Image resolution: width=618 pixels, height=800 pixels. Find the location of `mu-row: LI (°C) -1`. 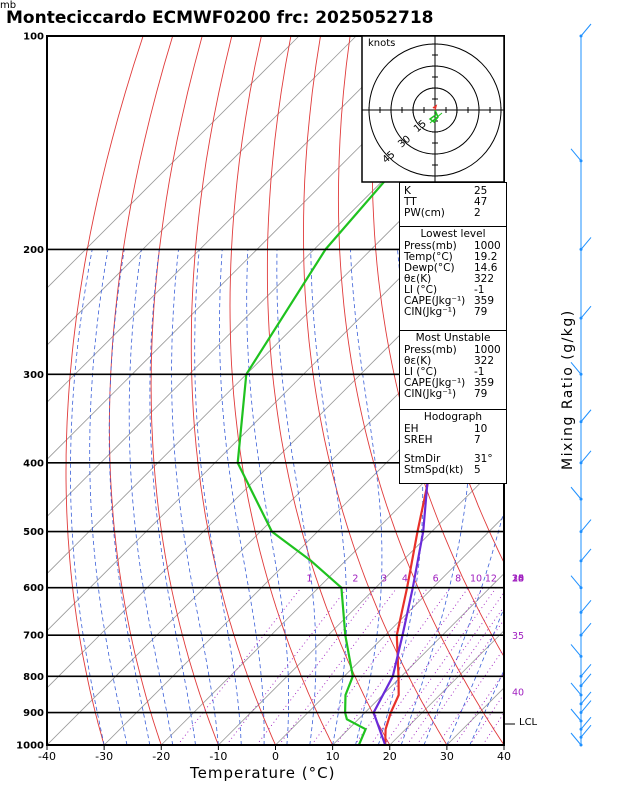

mu-row: LI (°C) -1 is located at coordinates (453, 372).